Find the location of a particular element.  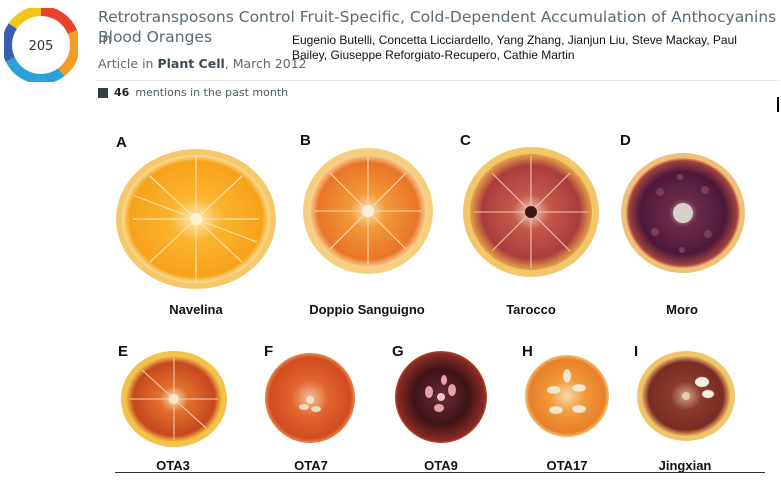

panel-letter-i: I is located at coordinates (636, 351).